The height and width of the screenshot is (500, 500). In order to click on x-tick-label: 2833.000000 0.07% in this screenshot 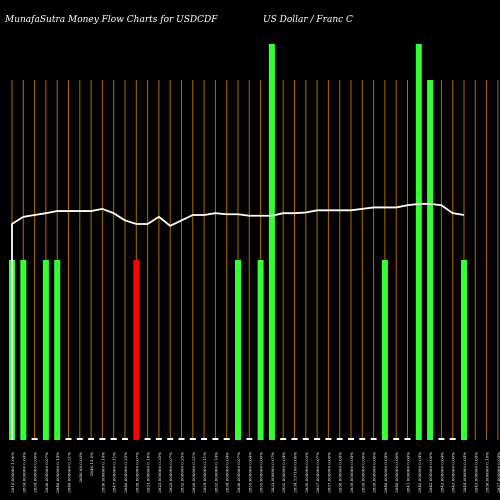, I will do `click(272, 472)`.